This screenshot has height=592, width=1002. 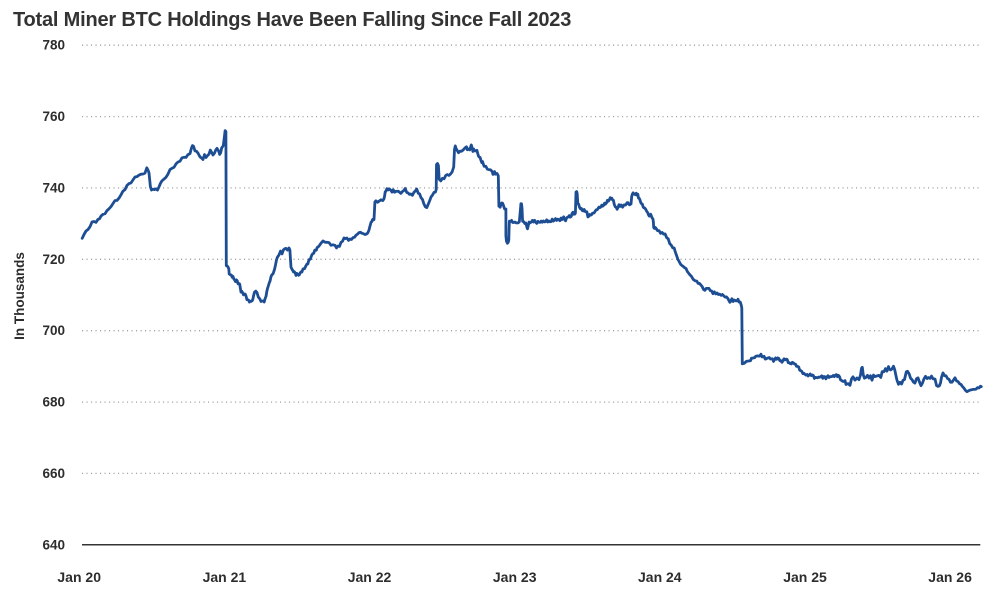 I want to click on svg-text: 640, so click(x=53, y=544).